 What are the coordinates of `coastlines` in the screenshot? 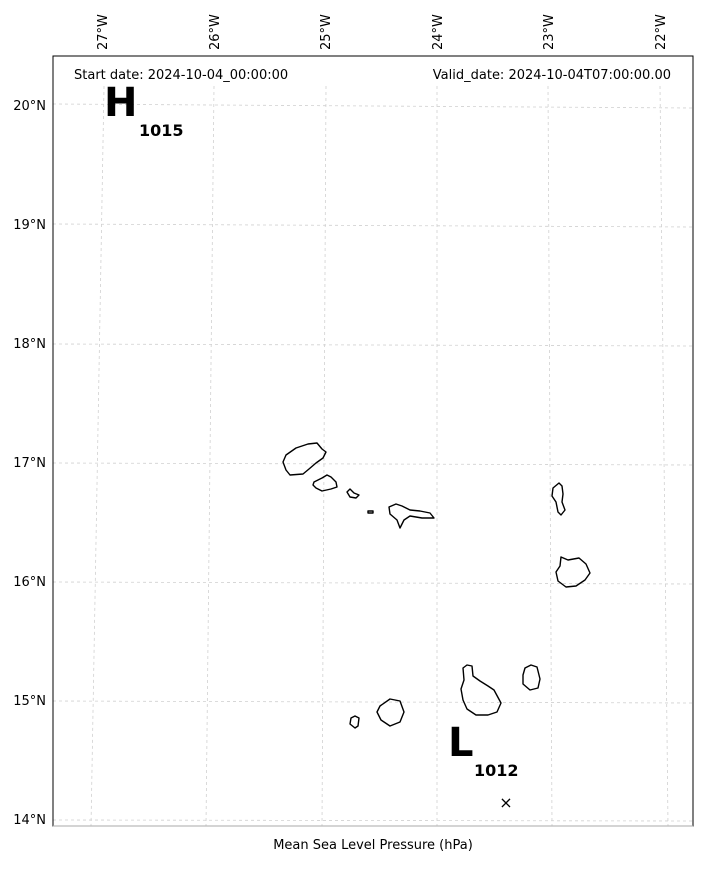 It's located at (436, 585).